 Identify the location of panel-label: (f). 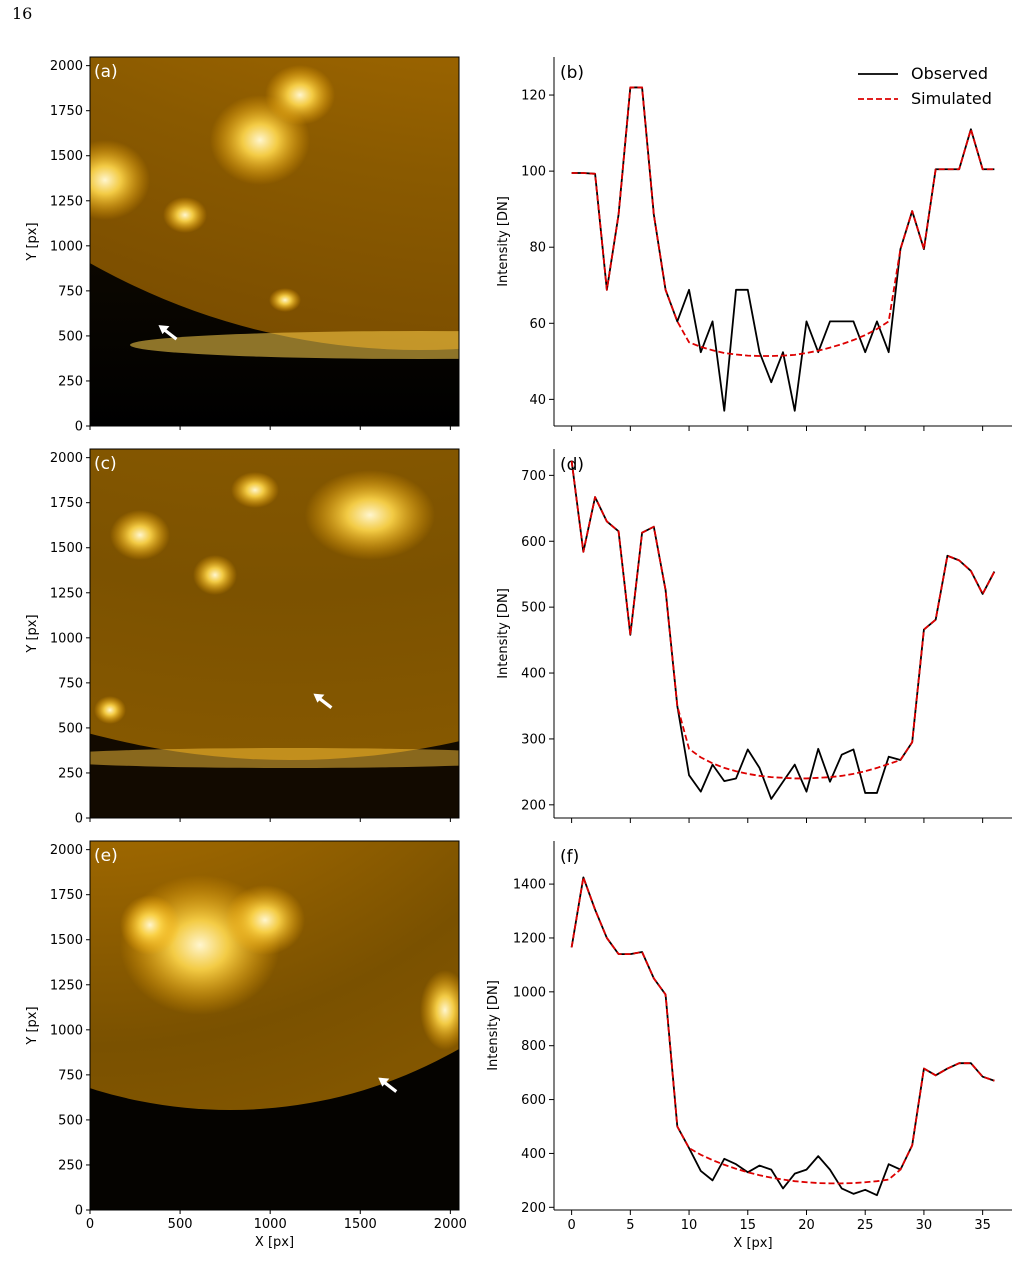
(569, 857).